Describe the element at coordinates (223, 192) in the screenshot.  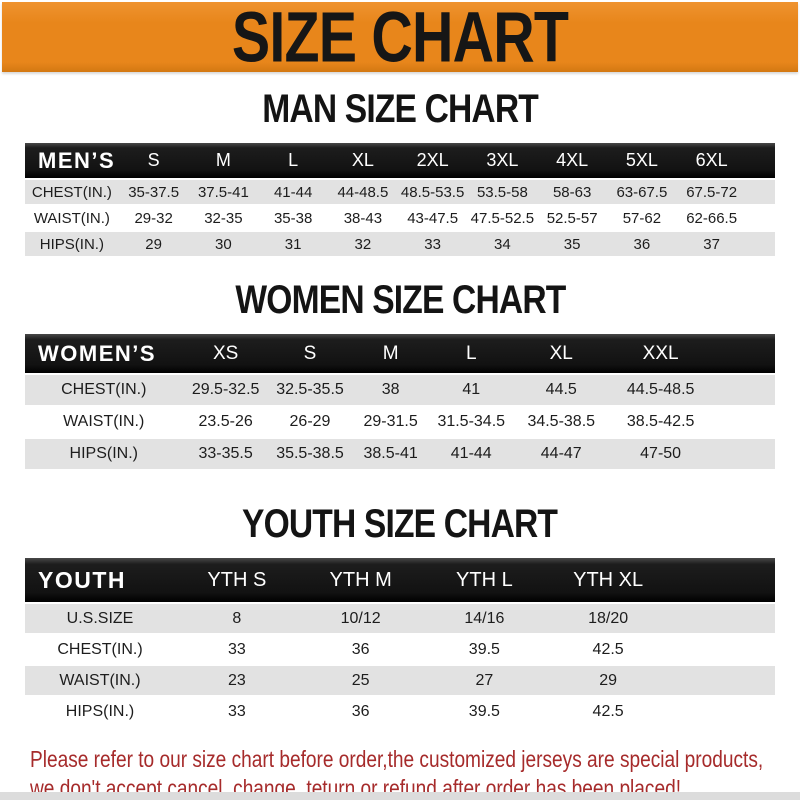
I see `size-value-cell: 37.5-41` at that location.